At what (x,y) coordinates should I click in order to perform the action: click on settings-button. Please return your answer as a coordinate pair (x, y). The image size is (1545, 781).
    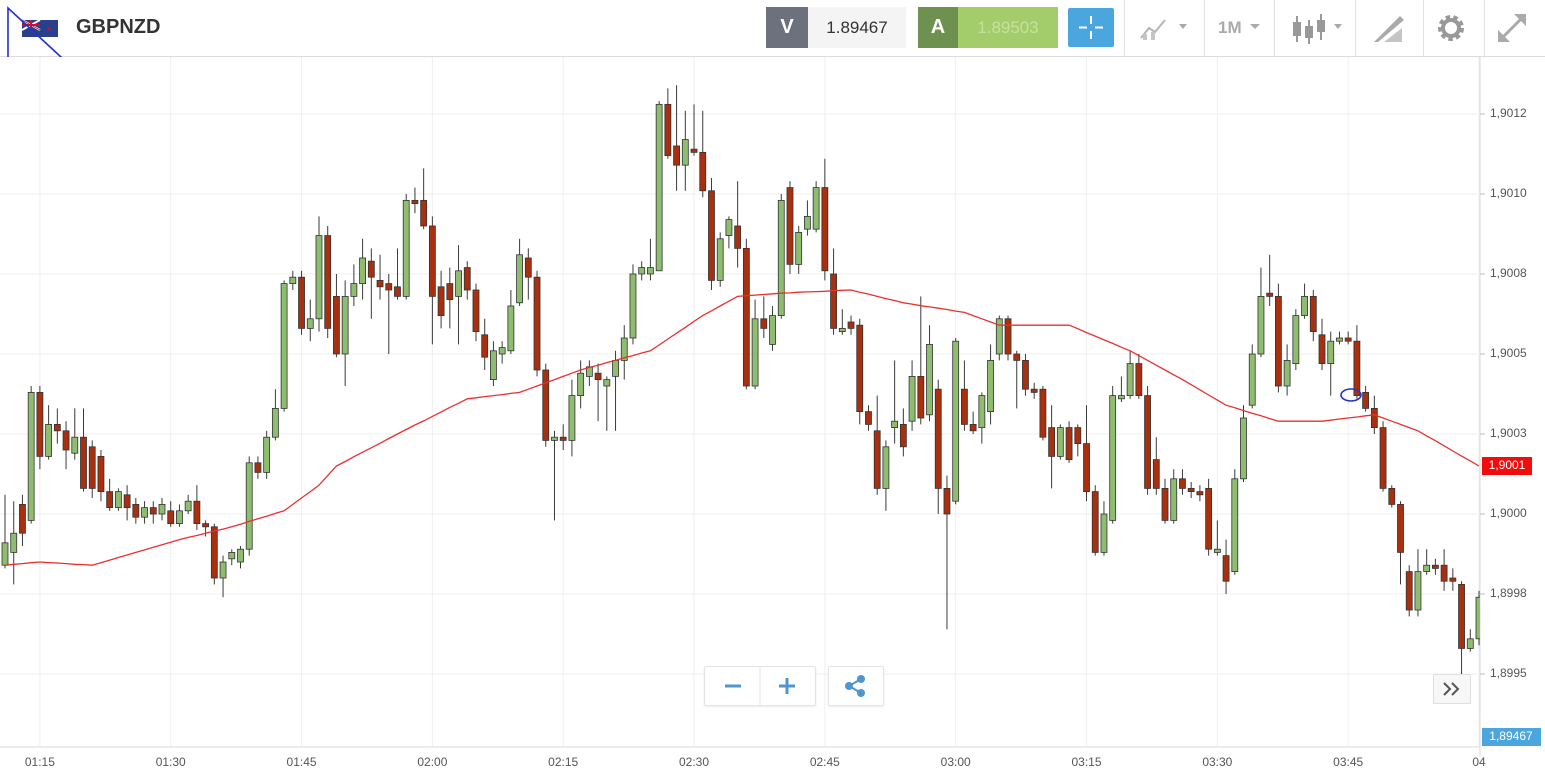
    Looking at the image, I should click on (1452, 28).